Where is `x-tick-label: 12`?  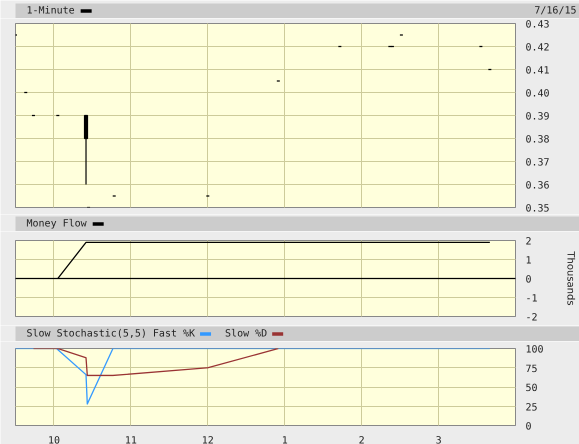 x-tick-label: 12 is located at coordinates (208, 440).